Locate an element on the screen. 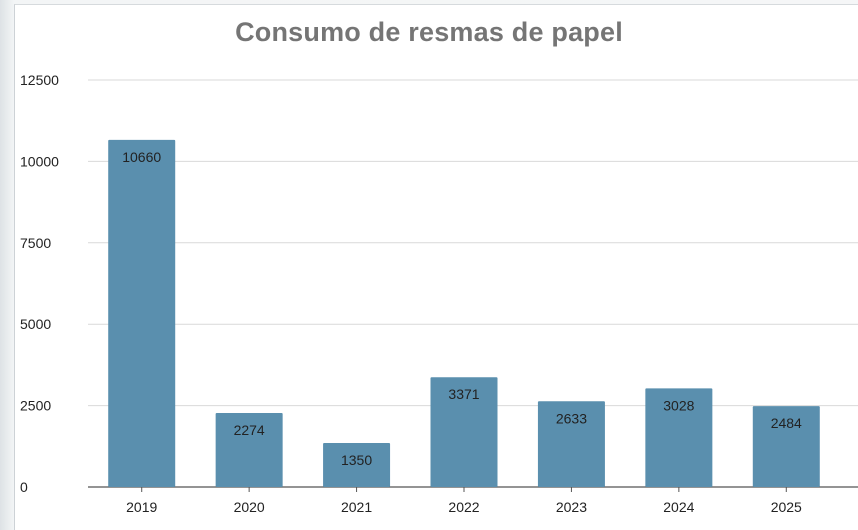 The width and height of the screenshot is (858, 530). x-tick-label: 2020 is located at coordinates (249, 507).